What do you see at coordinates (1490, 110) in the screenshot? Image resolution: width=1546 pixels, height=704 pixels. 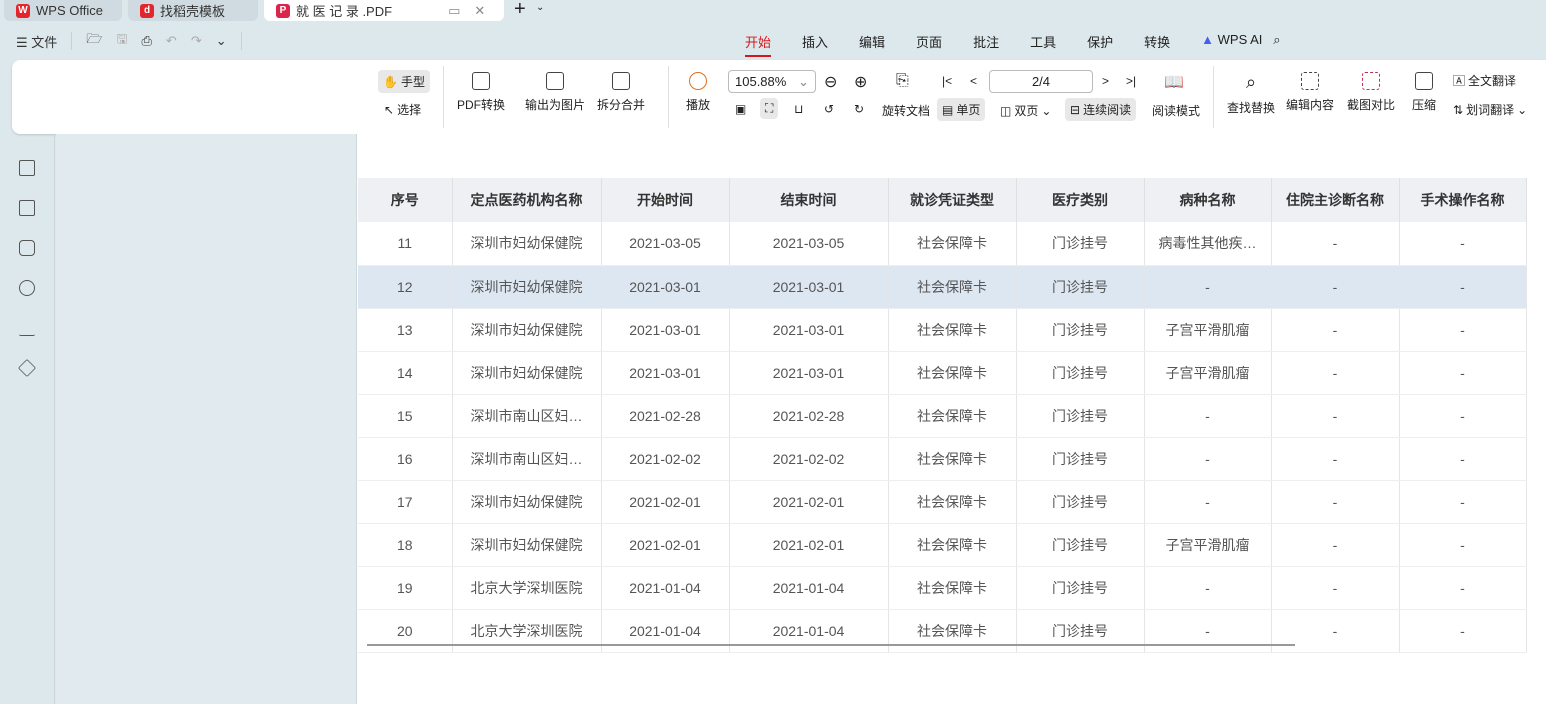 I see `word-translate-button: ⇅ 划词翻译 ⌄` at bounding box center [1490, 110].